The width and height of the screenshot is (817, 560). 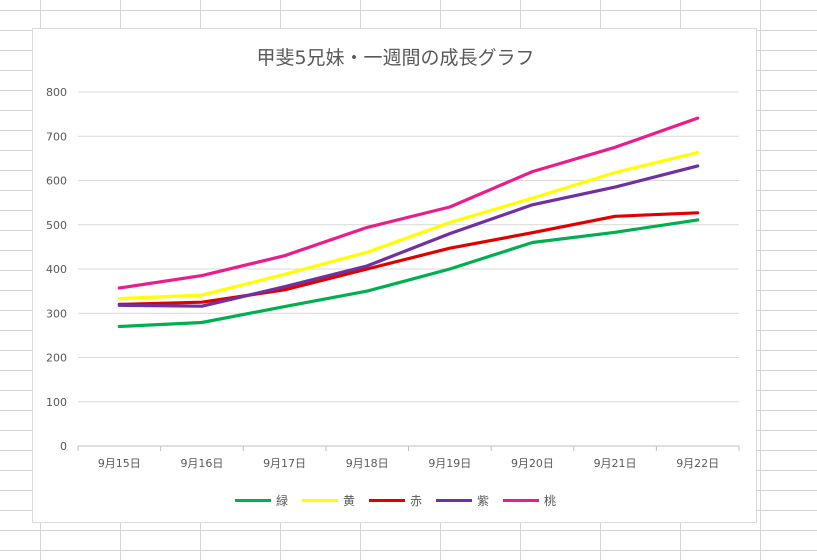 I want to click on y-tick-label: 800, so click(x=56, y=92).